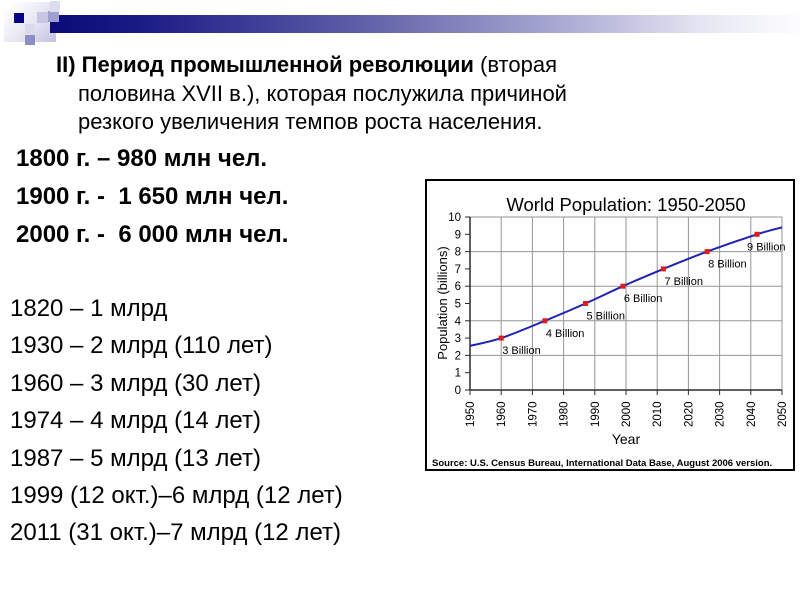 The width and height of the screenshot is (800, 600). What do you see at coordinates (176, 496) in the screenshot?
I see `list-item: 1999 (12 окт.)–6 млрд (12 лет)` at bounding box center [176, 496].